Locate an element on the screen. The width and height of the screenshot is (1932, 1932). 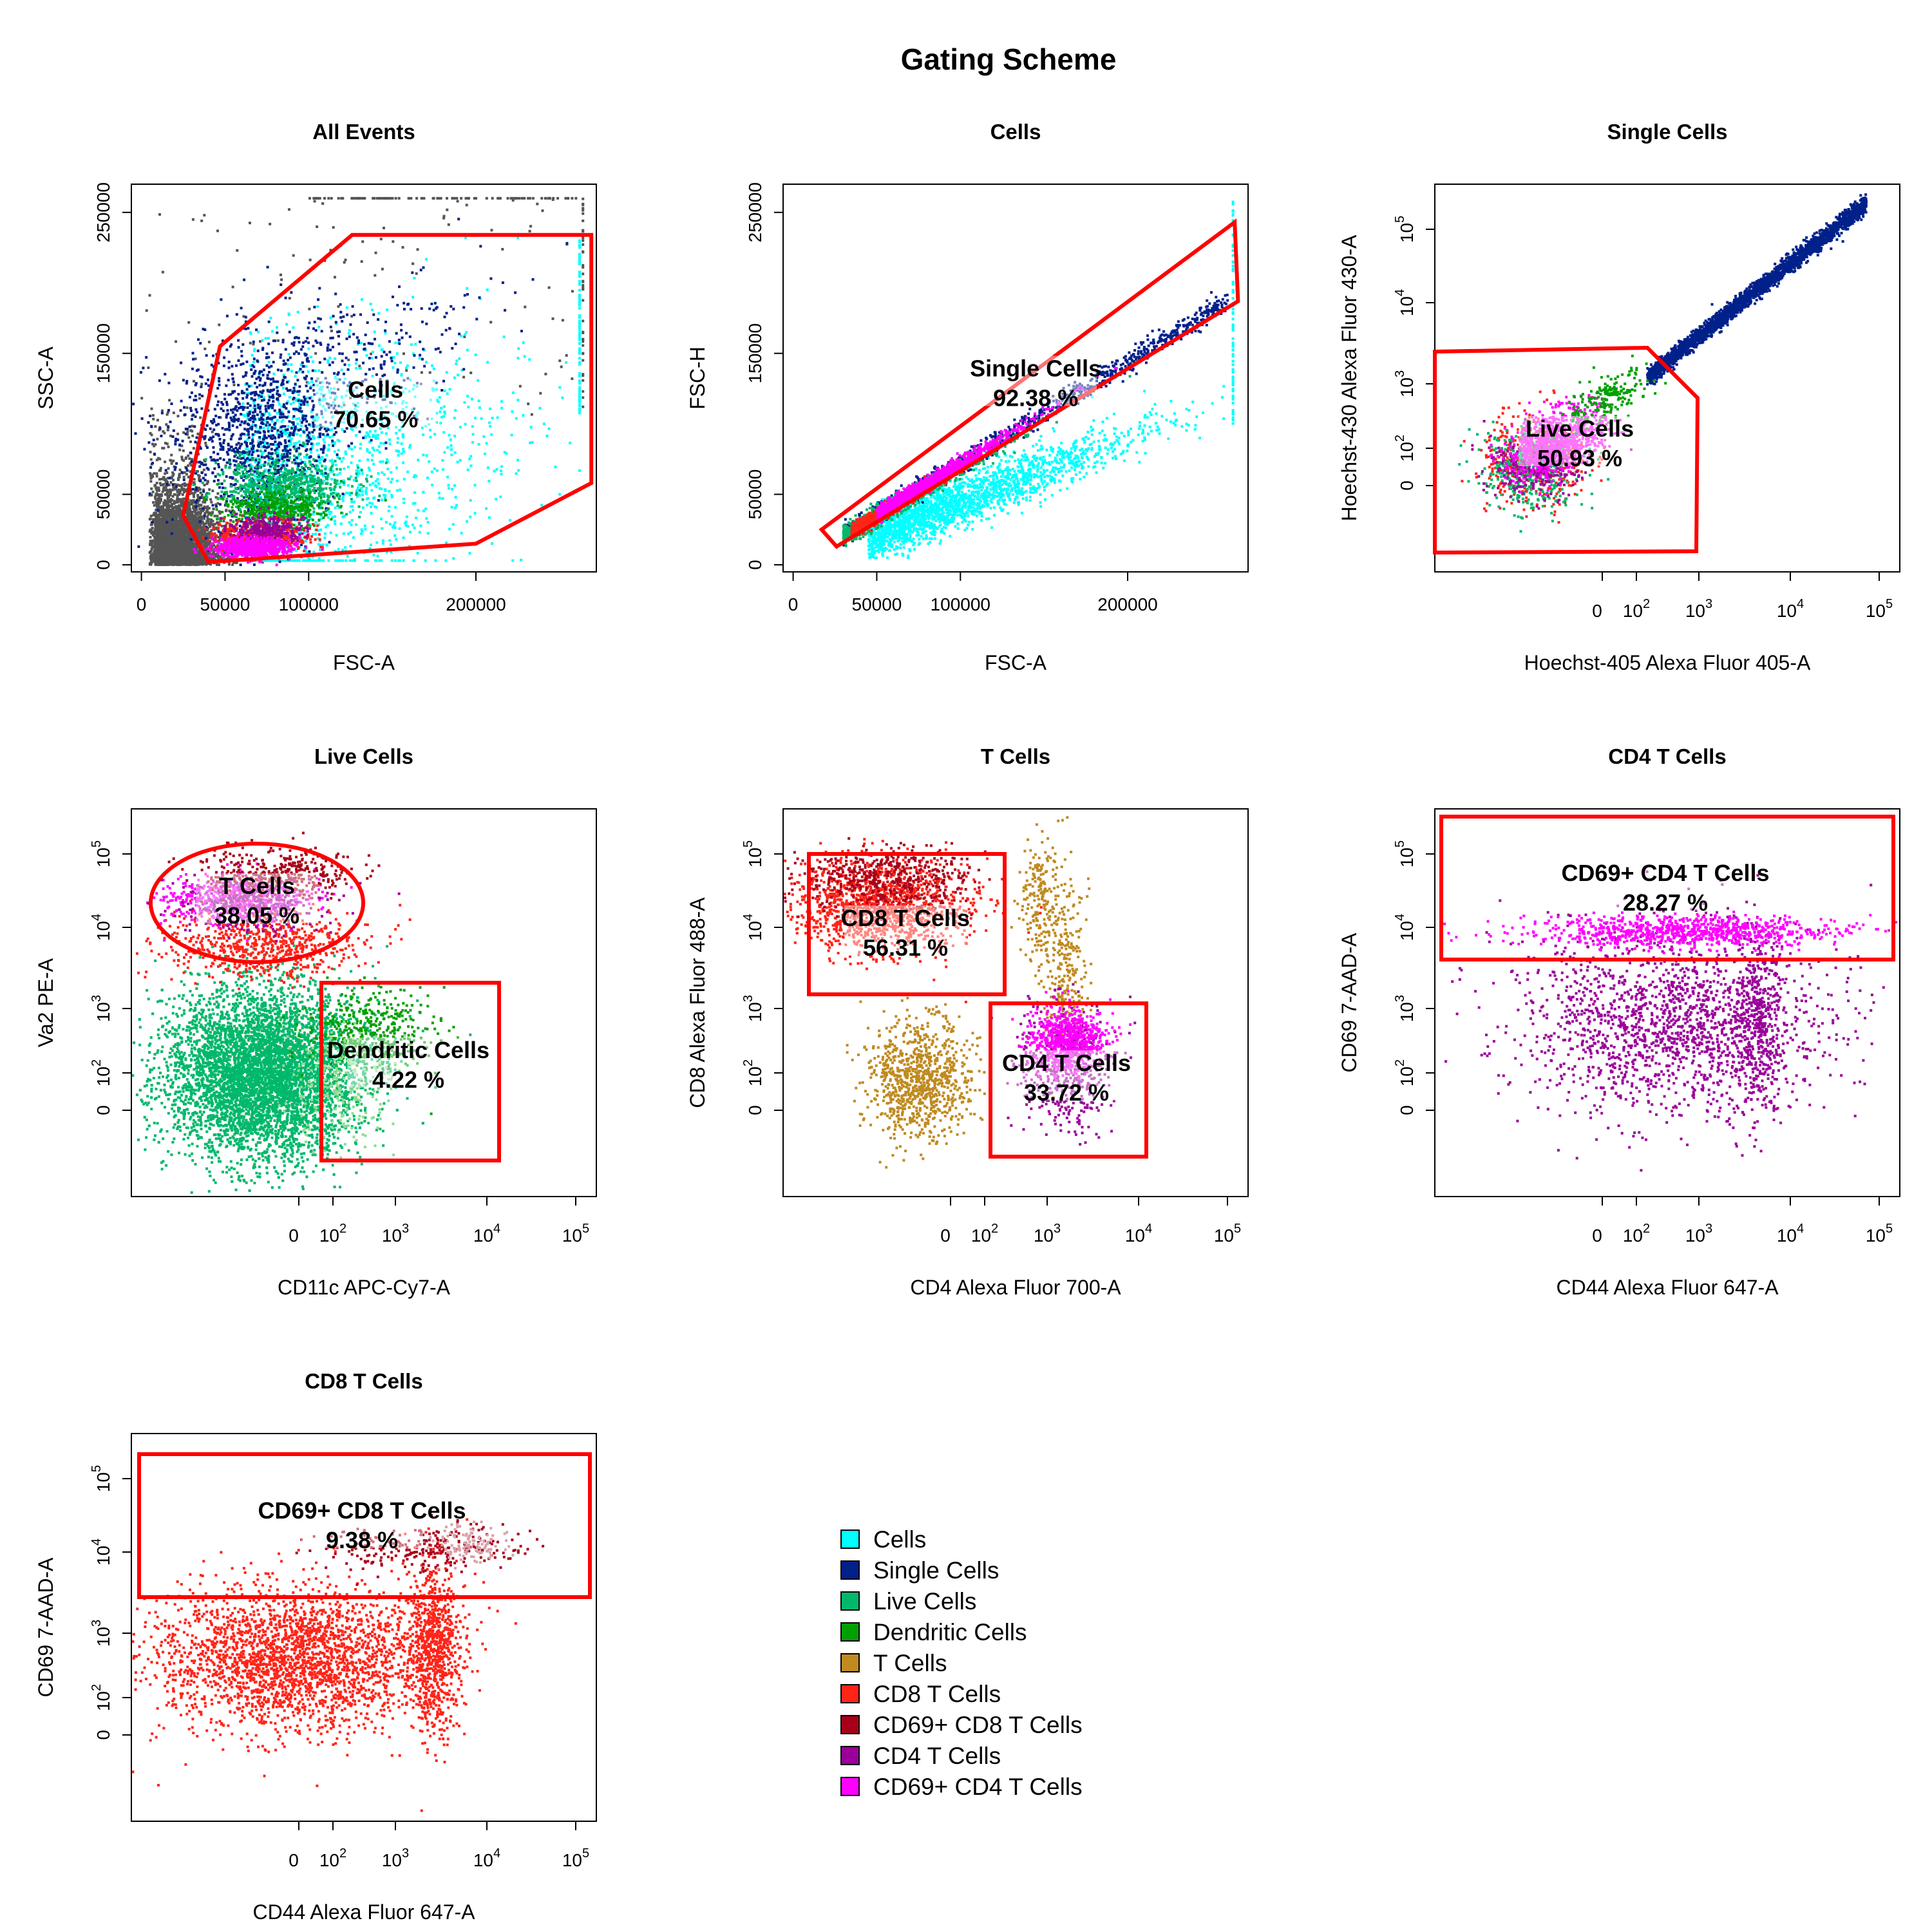
panel-title: Live Cells is located at coordinates (364, 756).